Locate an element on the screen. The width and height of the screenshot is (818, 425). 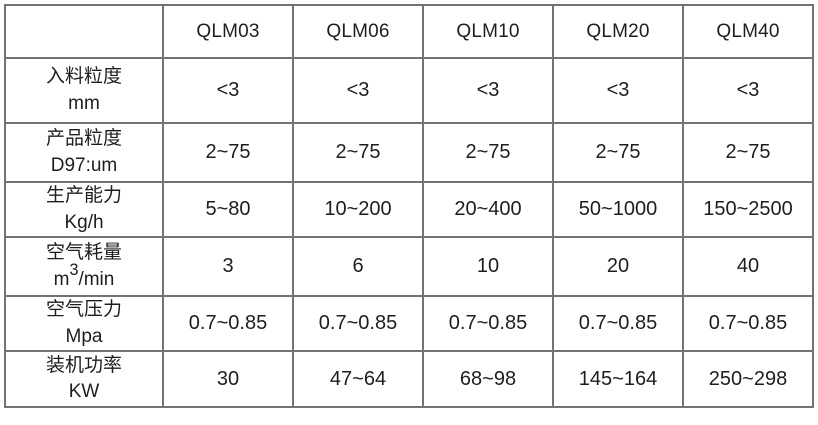
value-production-capacity-qlm10: 20~400 is located at coordinates (488, 209).